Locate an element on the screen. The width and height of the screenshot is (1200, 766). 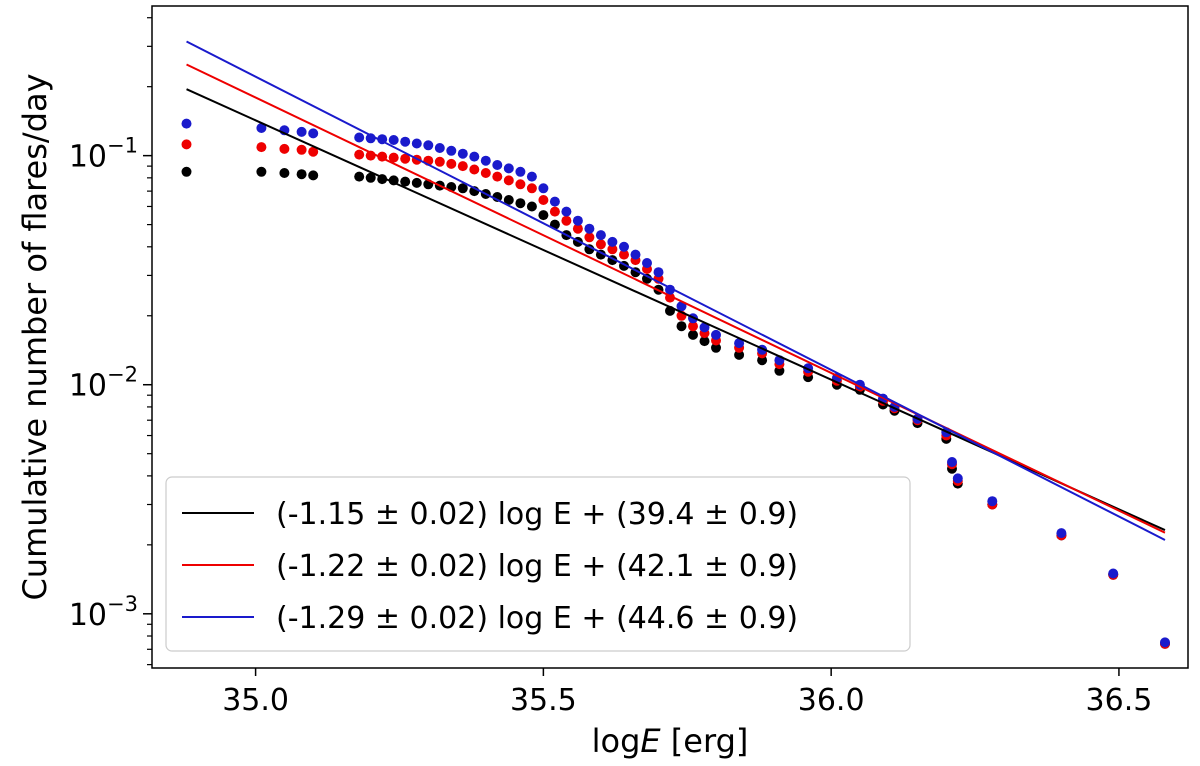
x-axis-label-variable: E is located at coordinates (650, 741).